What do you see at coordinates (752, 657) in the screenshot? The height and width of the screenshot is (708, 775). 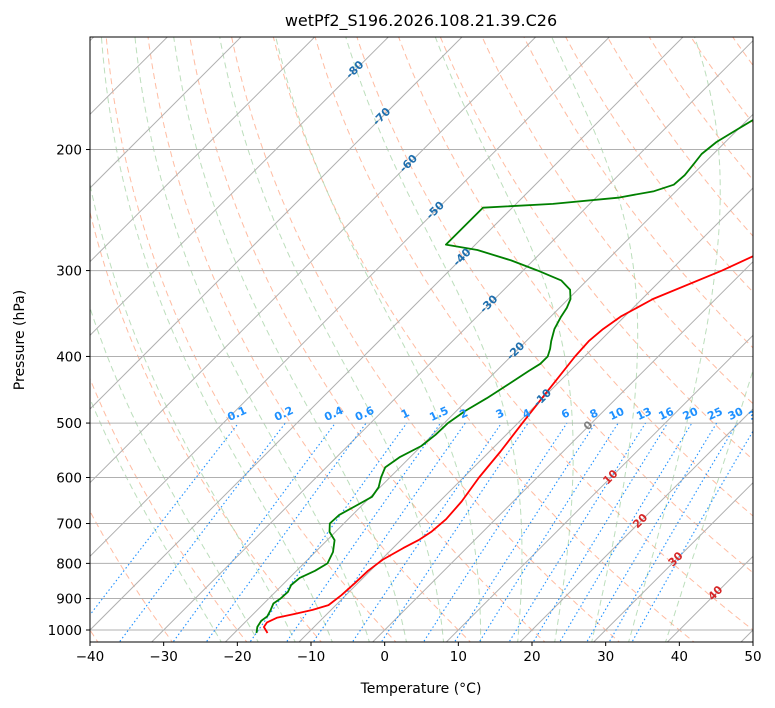 I see `x-tick-label: 50` at bounding box center [752, 657].